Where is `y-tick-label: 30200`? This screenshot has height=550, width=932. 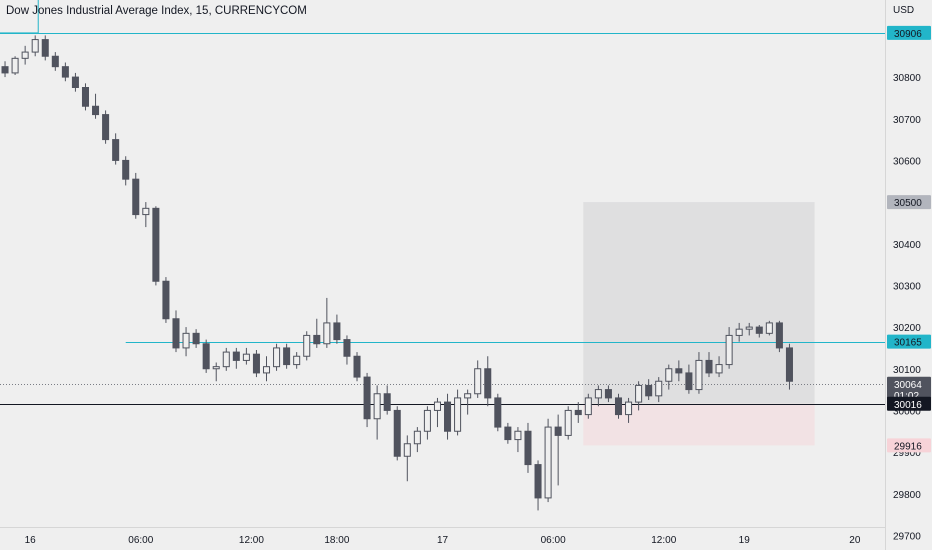 y-tick-label: 30200 is located at coordinates (907, 328).